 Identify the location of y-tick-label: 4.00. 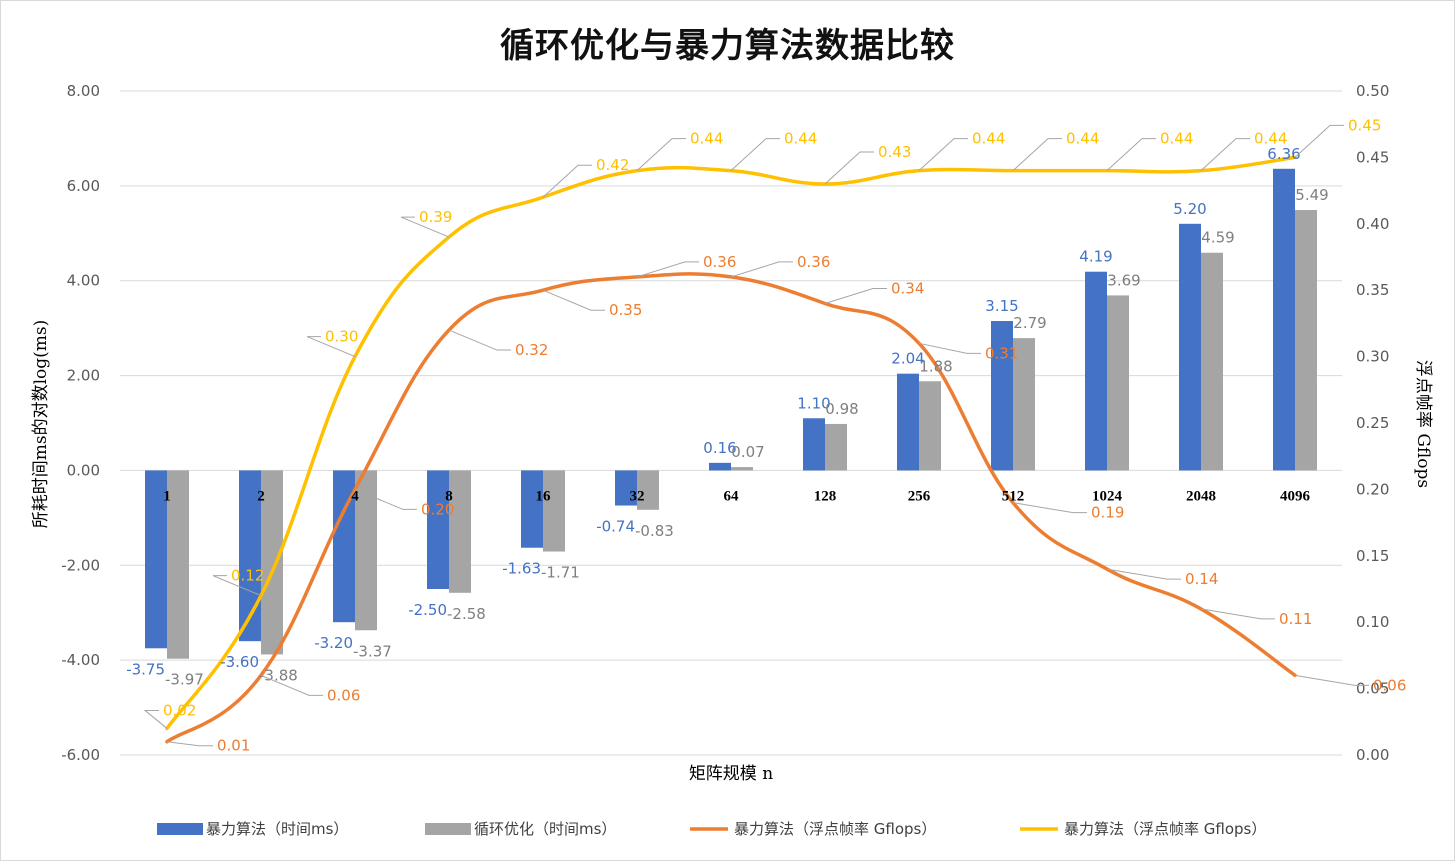
(83, 281).